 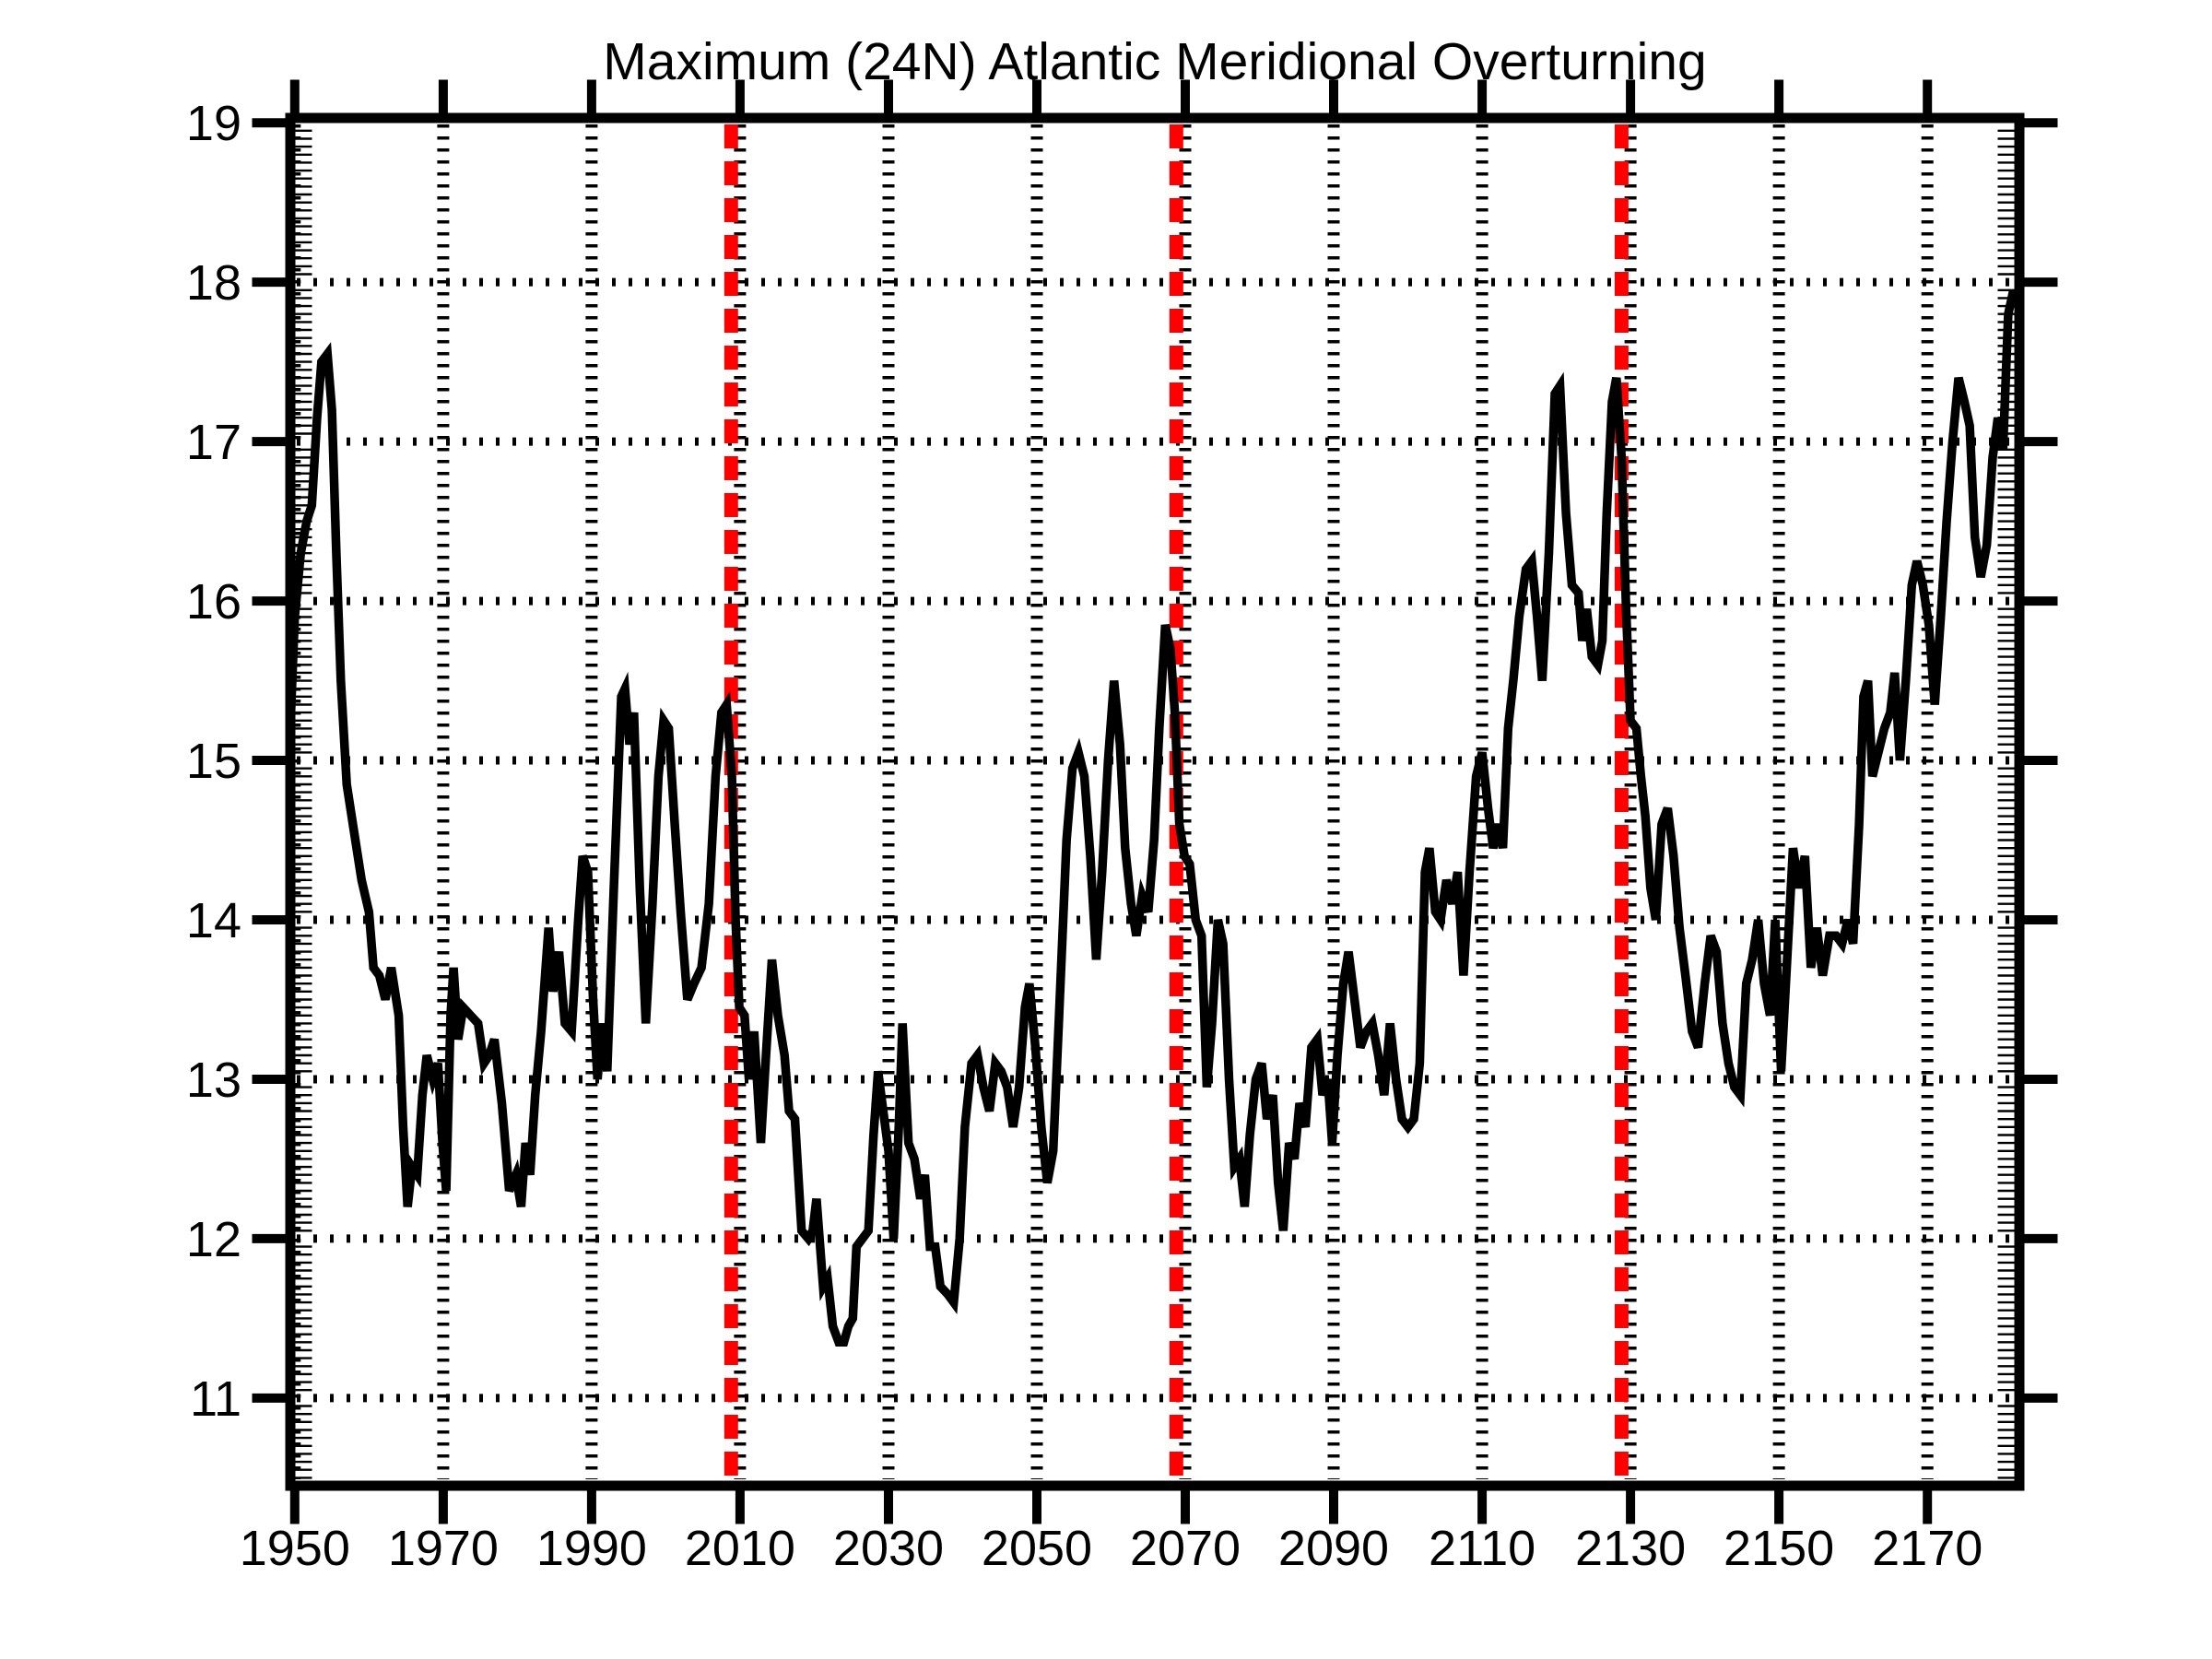 I want to click on y-tick-label: 11, so click(x=215, y=1399).